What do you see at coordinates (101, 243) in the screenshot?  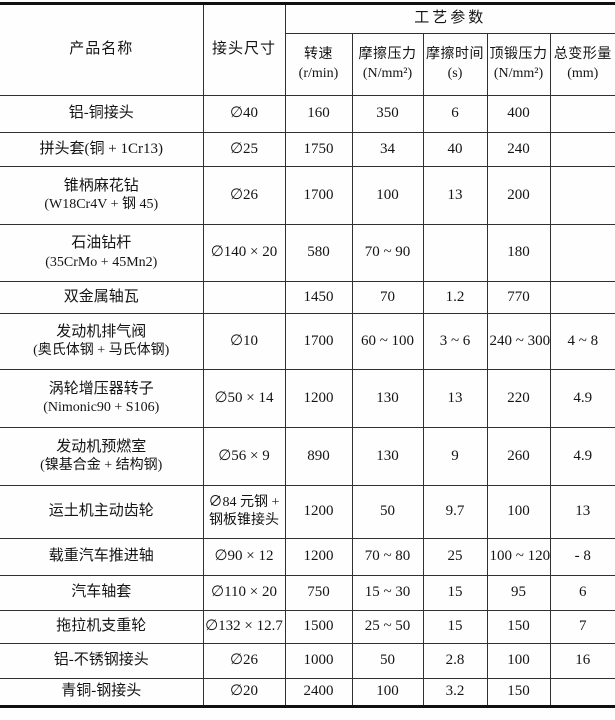 I see `product-name: 石油钻杆` at bounding box center [101, 243].